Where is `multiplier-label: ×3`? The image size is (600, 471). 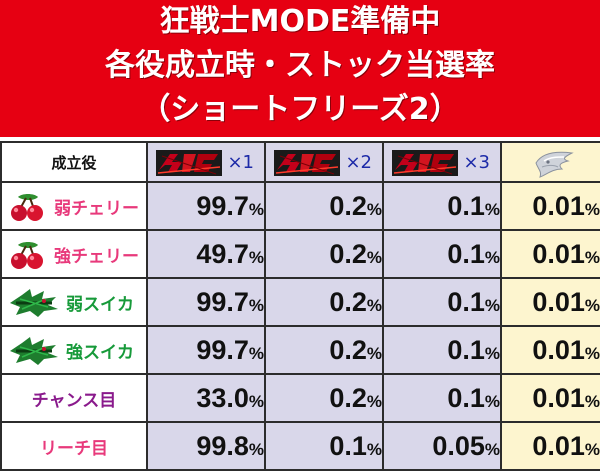 multiplier-label: ×3 is located at coordinates (476, 162).